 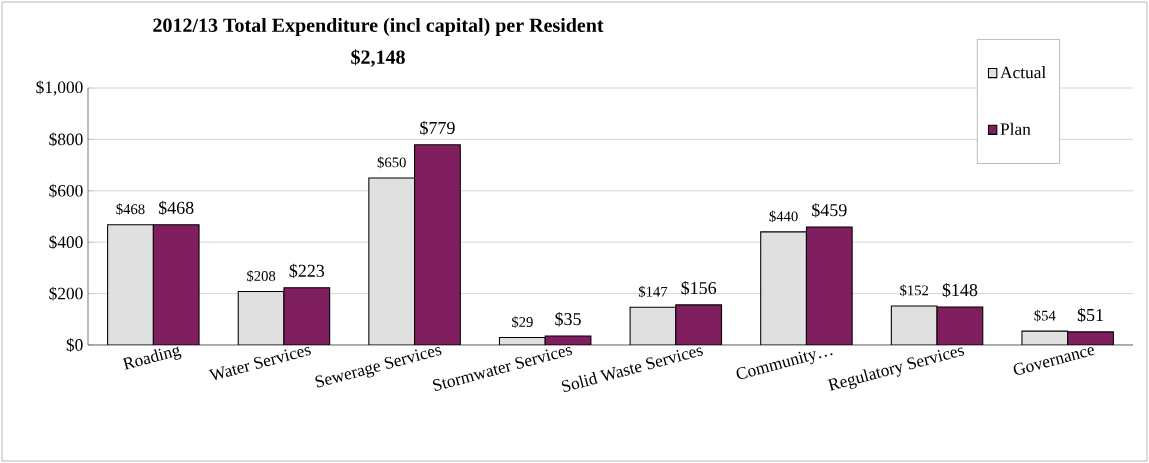 What do you see at coordinates (261, 276) in the screenshot?
I see `data-label: $208` at bounding box center [261, 276].